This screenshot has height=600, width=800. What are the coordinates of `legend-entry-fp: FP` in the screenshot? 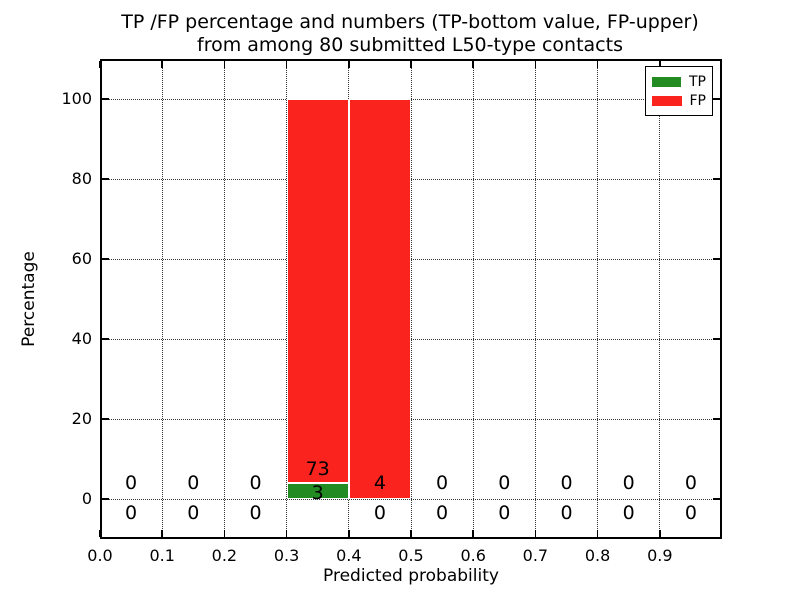 It's located at (679, 100).